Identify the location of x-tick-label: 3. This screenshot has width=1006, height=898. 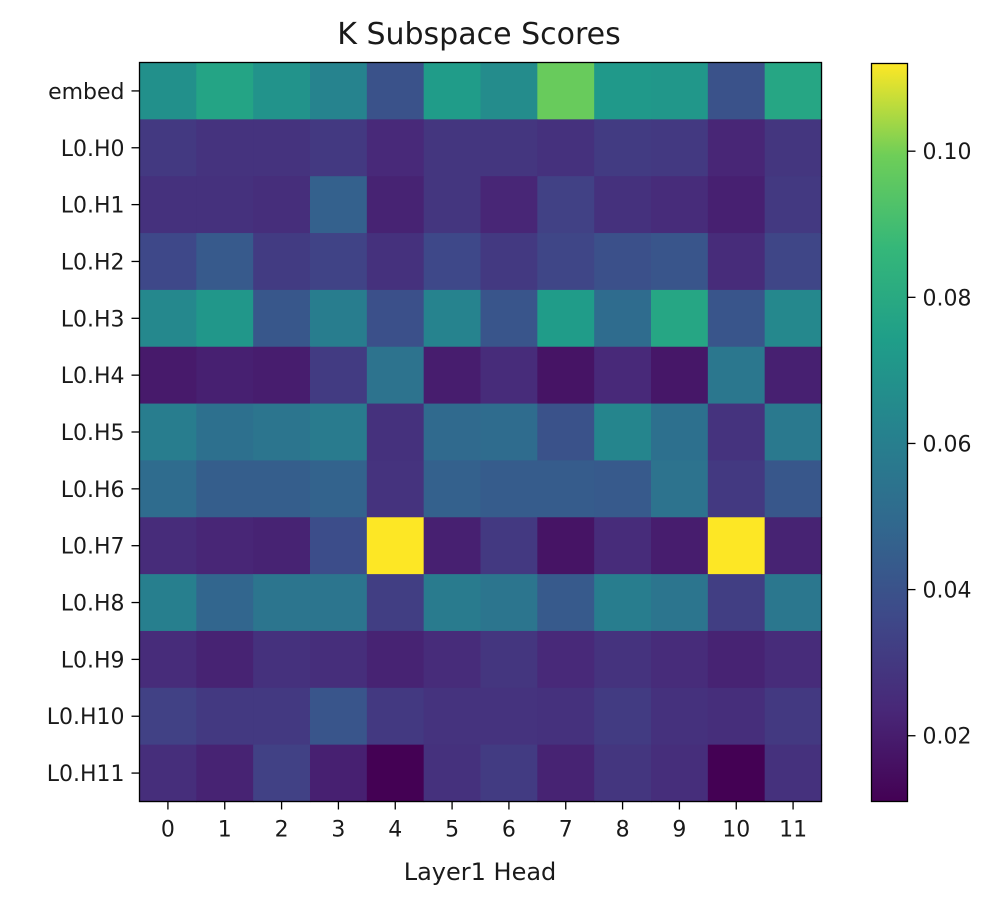
(338, 830).